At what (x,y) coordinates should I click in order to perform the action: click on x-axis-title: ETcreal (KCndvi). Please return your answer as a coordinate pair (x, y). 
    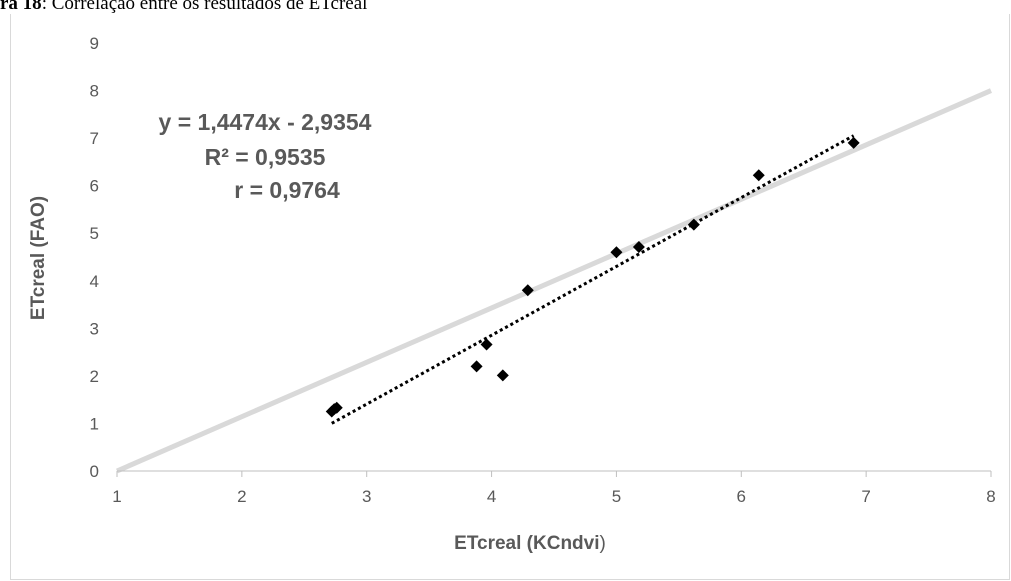
    Looking at the image, I should click on (530, 543).